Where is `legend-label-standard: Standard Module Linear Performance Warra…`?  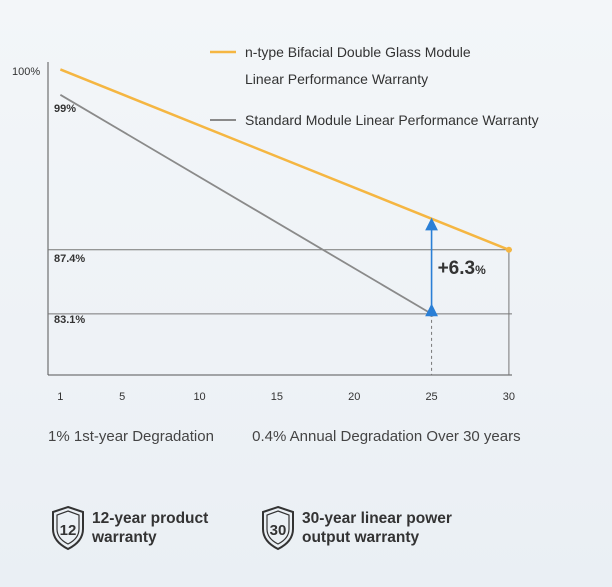 legend-label-standard: Standard Module Linear Performance Warra… is located at coordinates (392, 120).